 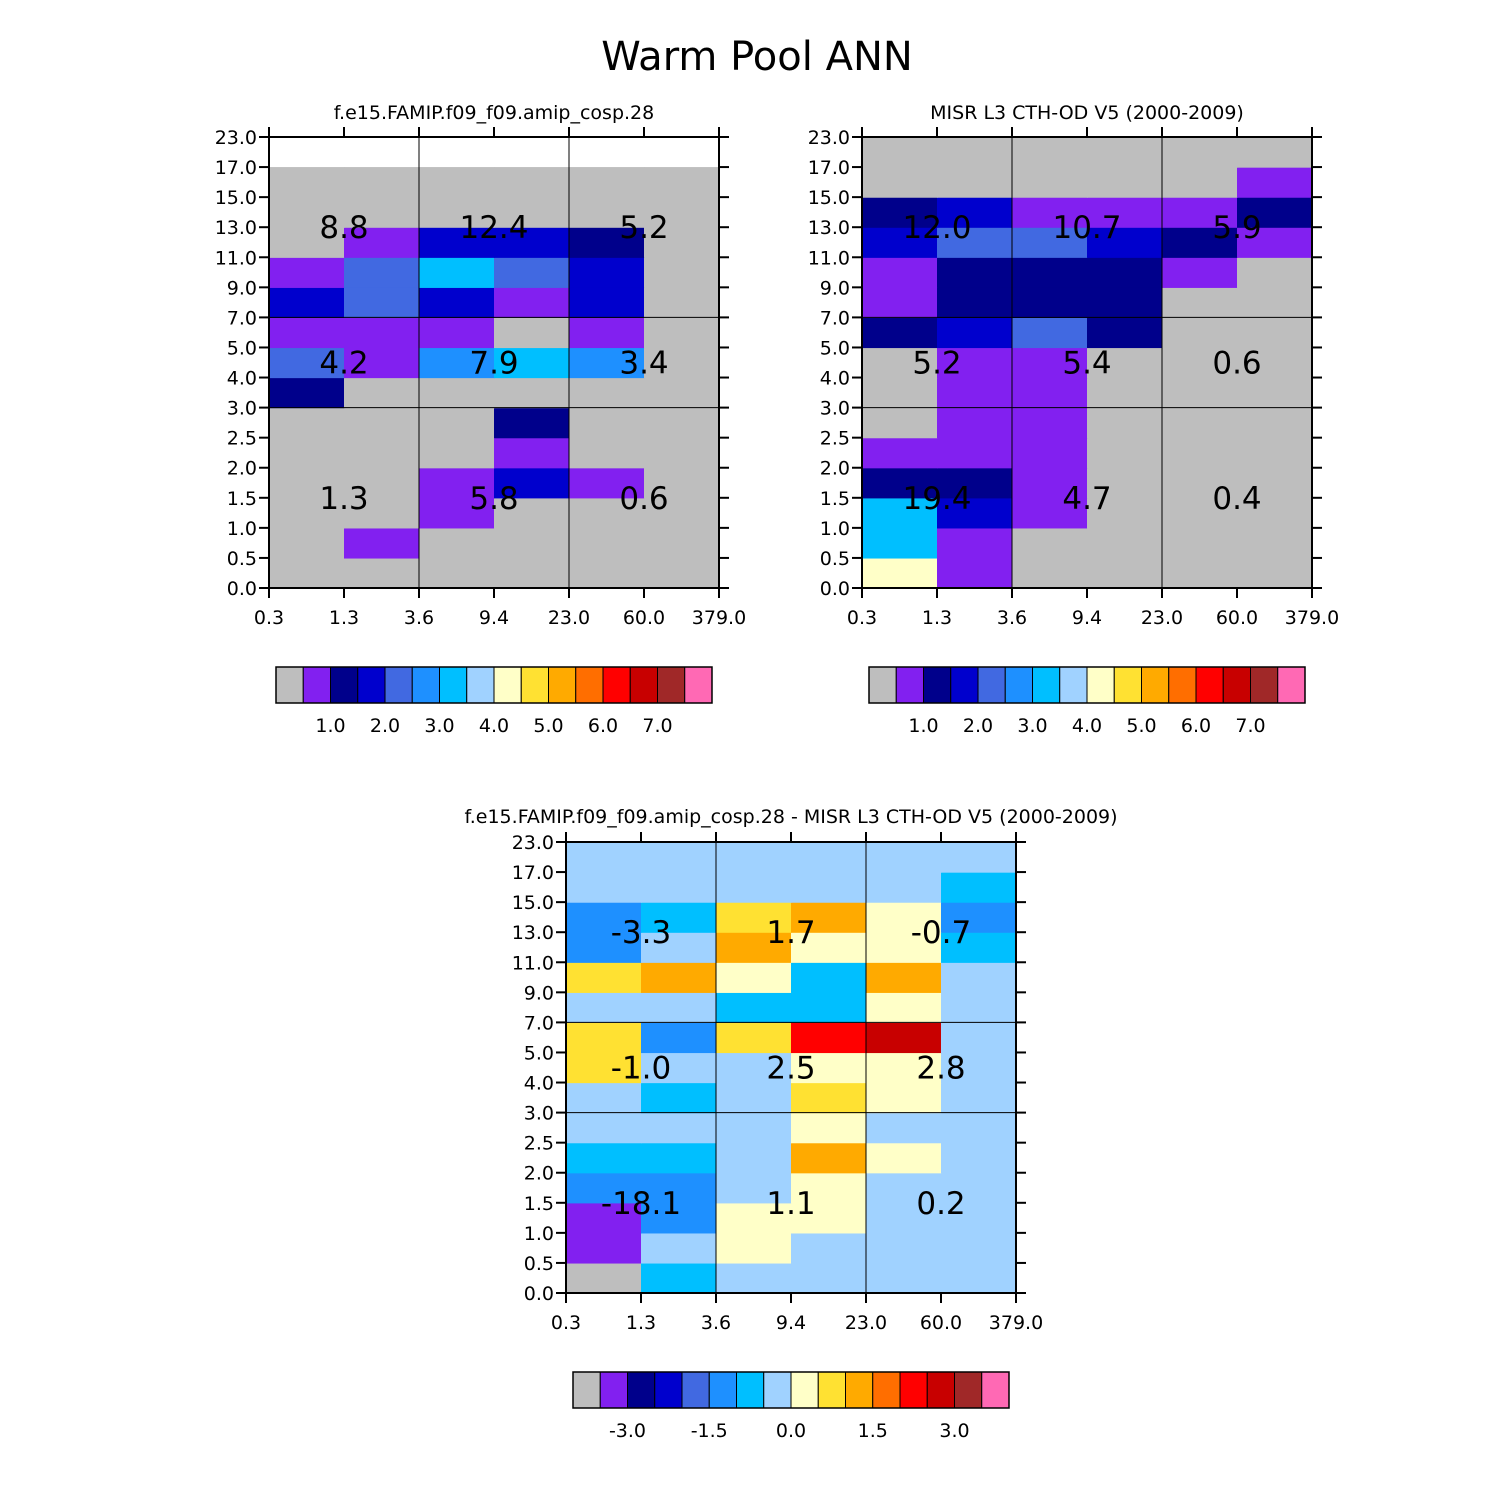 I want to click on obs-y-tick-label: 0.0, so click(x=835, y=589).